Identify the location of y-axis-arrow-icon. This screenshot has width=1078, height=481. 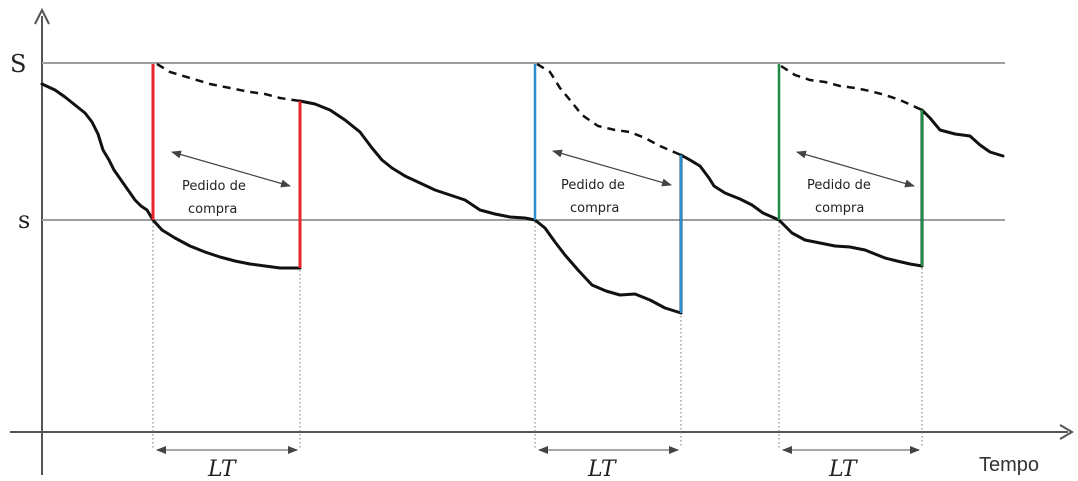
(42, 16).